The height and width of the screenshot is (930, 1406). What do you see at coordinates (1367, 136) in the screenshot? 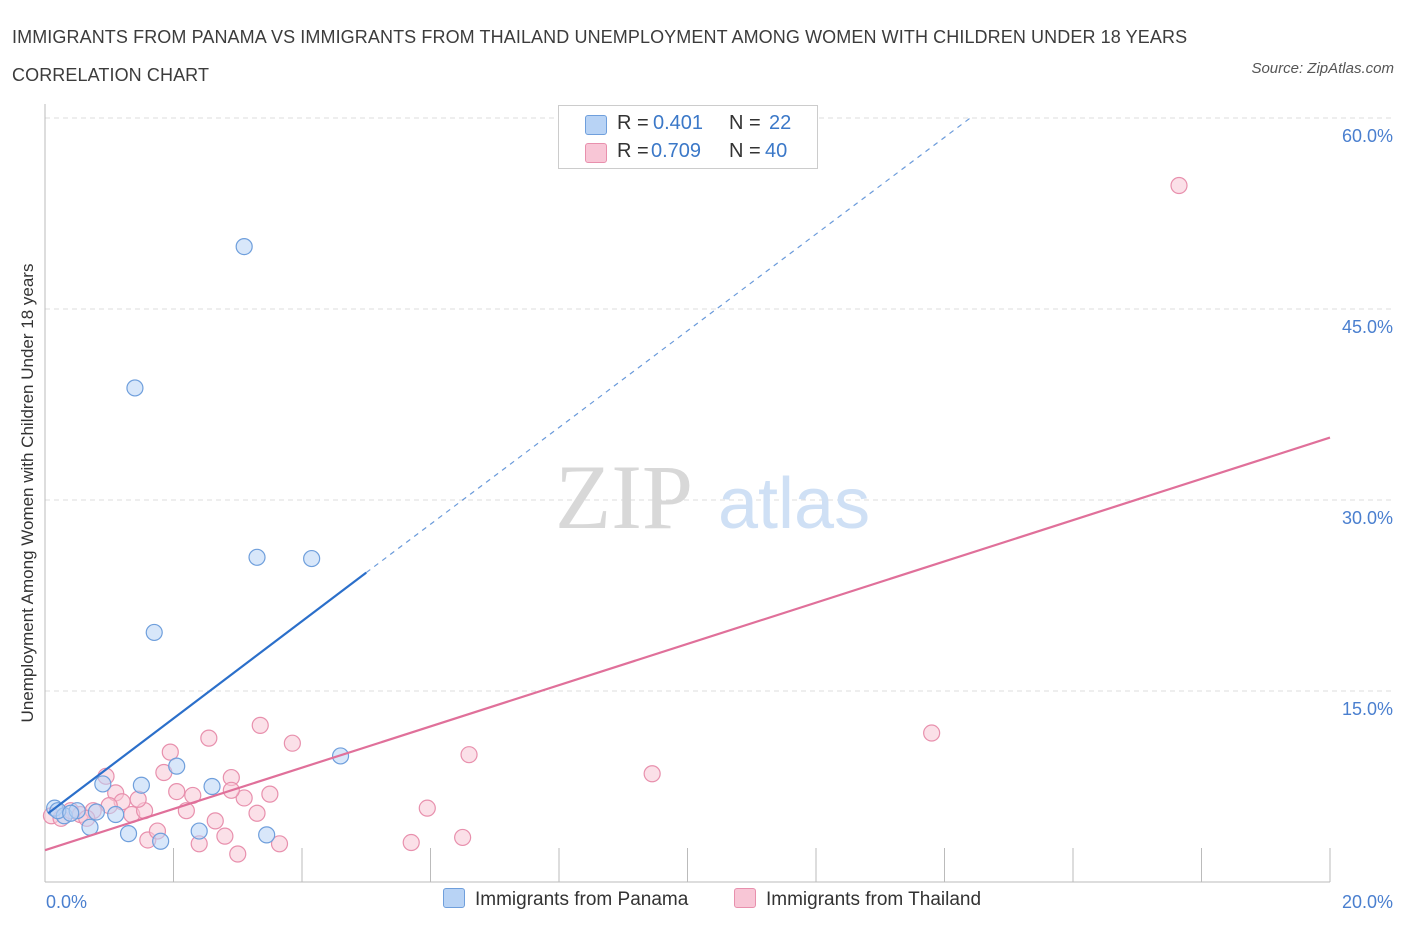
I see `y-tick-label: 60.0%` at bounding box center [1367, 136].